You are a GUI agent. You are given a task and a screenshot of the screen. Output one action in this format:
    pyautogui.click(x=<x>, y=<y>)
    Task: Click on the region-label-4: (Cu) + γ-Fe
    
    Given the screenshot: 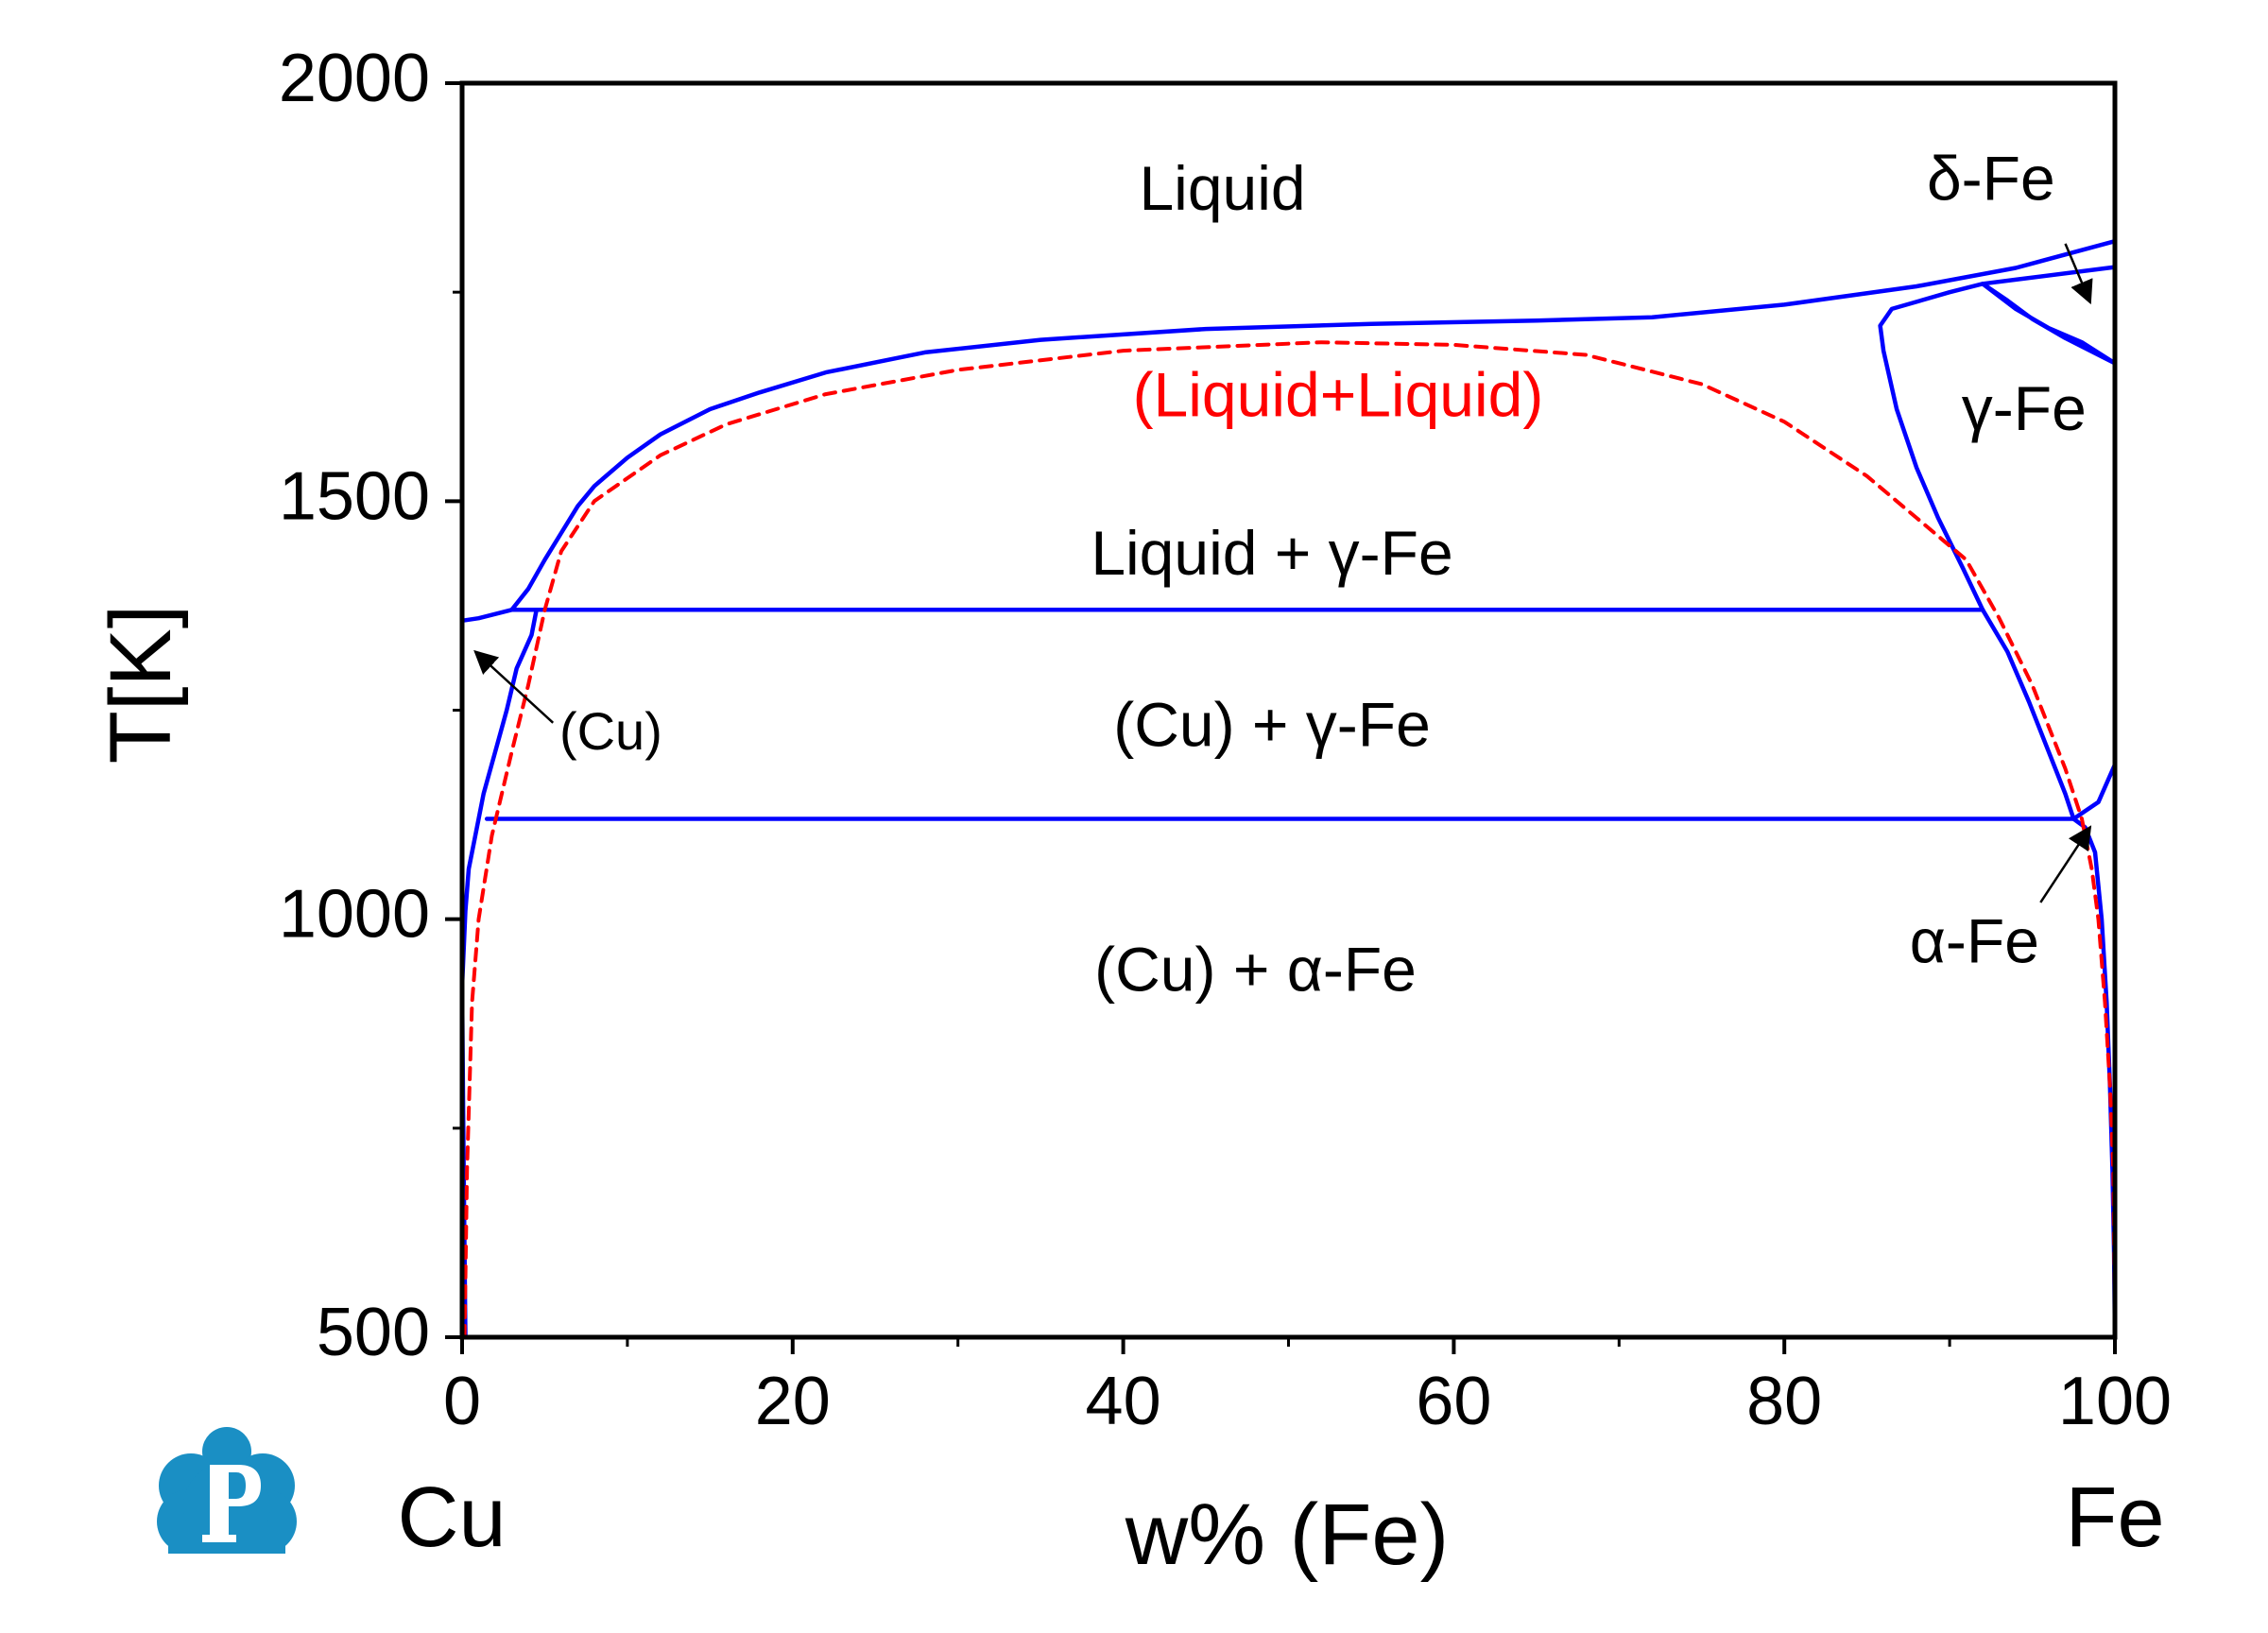 What is the action you would take?
    pyautogui.click(x=1272, y=724)
    